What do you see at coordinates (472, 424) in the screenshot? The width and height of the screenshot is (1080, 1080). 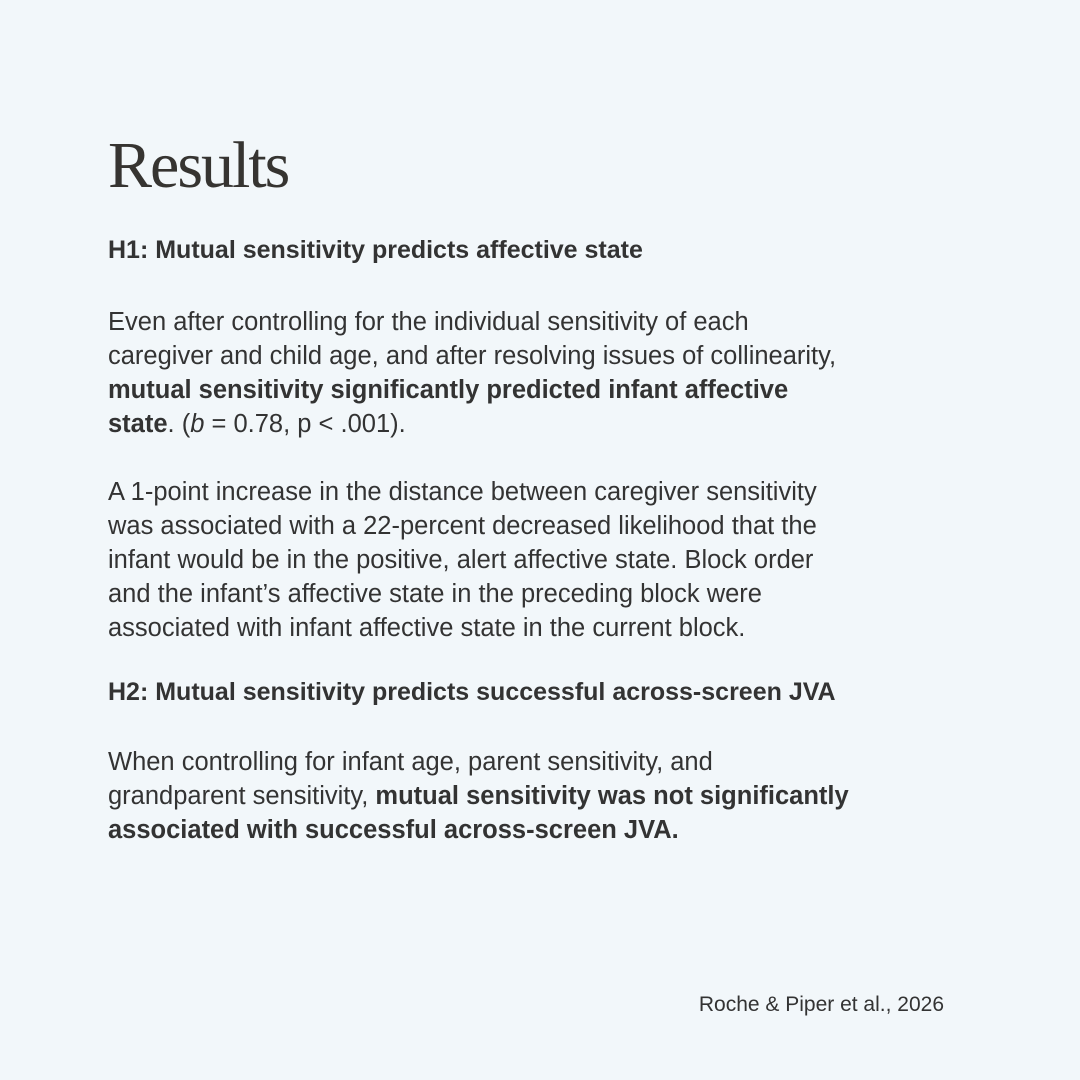 I see `text-line: state. (b = 0.78, p < .001).` at bounding box center [472, 424].